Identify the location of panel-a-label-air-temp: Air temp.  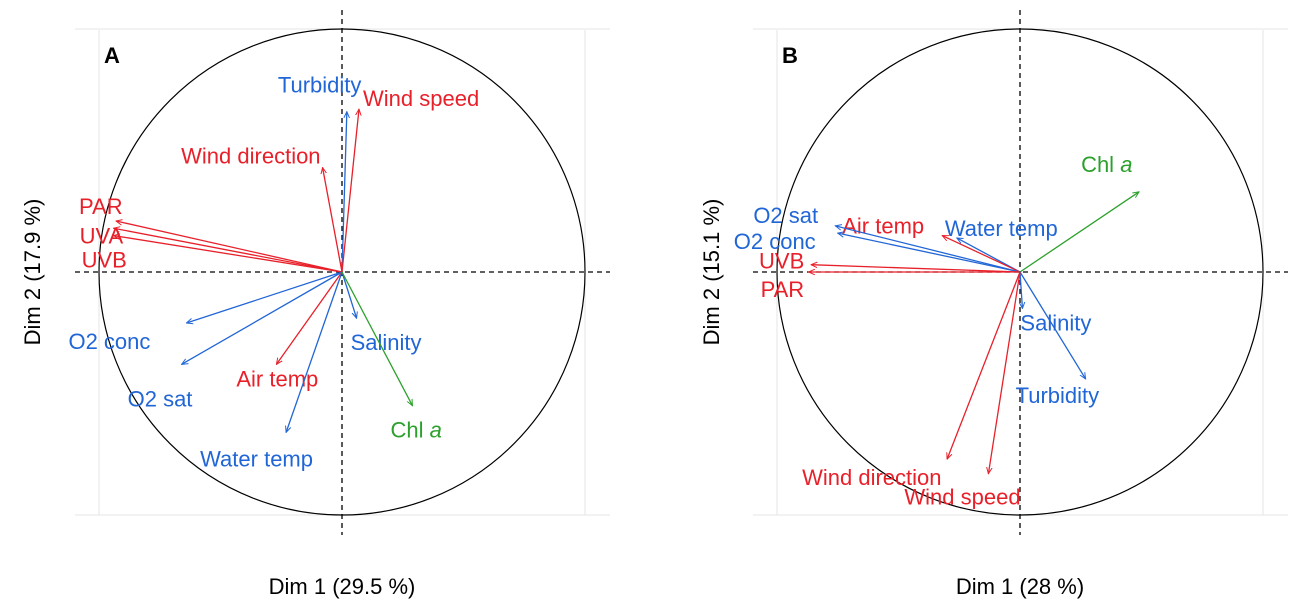
(277, 378).